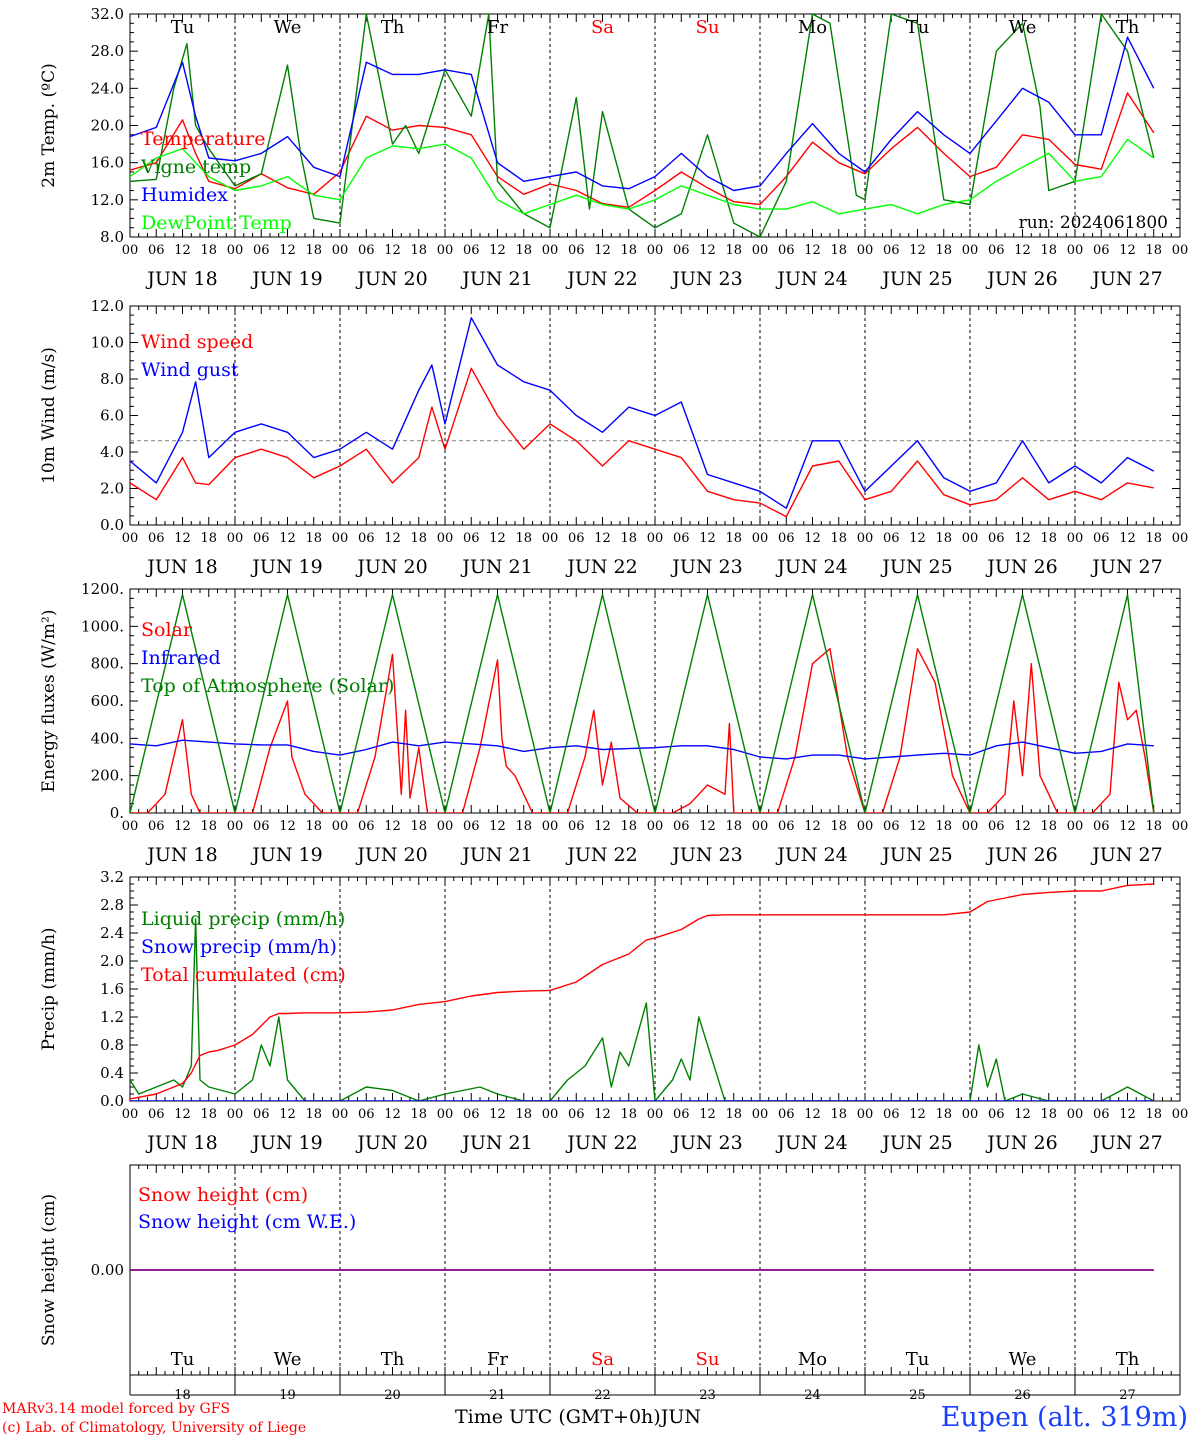  Describe the element at coordinates (223, 1195) in the screenshot. I see `legend-entry: Snow height (cm)` at that location.